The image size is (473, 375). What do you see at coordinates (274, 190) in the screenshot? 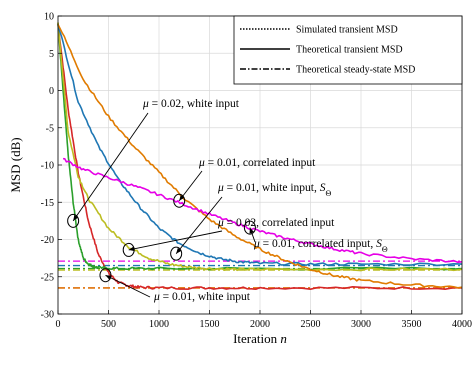
I see `annotation-label: μ = 0.01, white input, SΘ` at bounding box center [274, 190].